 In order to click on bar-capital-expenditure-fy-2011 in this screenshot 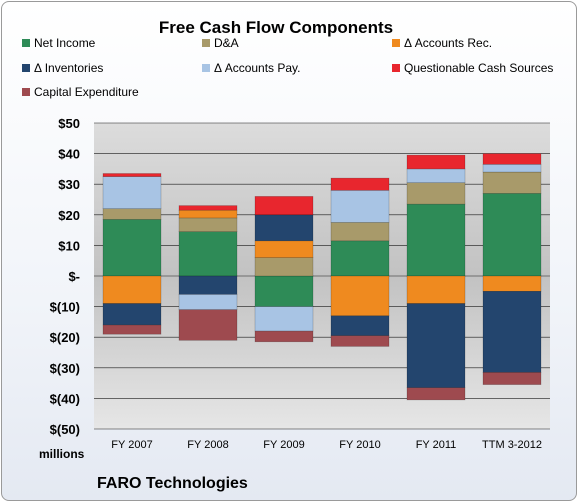, I will do `click(436, 394)`.